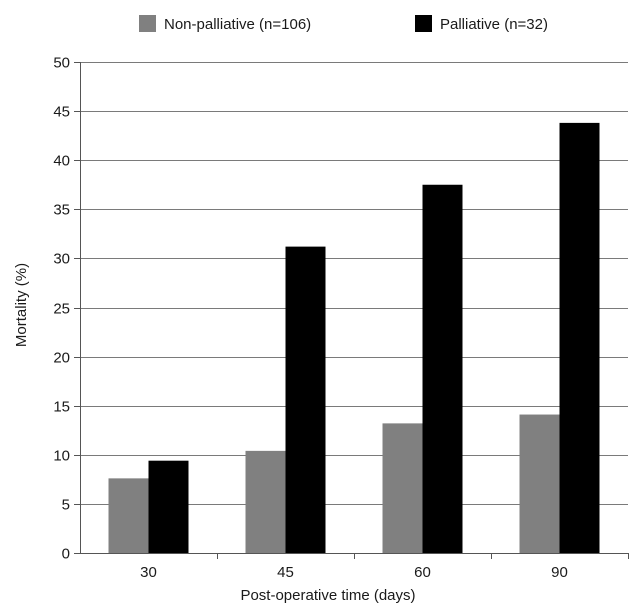  What do you see at coordinates (148, 572) in the screenshot?
I see `x-tick-label-30: 30` at bounding box center [148, 572].